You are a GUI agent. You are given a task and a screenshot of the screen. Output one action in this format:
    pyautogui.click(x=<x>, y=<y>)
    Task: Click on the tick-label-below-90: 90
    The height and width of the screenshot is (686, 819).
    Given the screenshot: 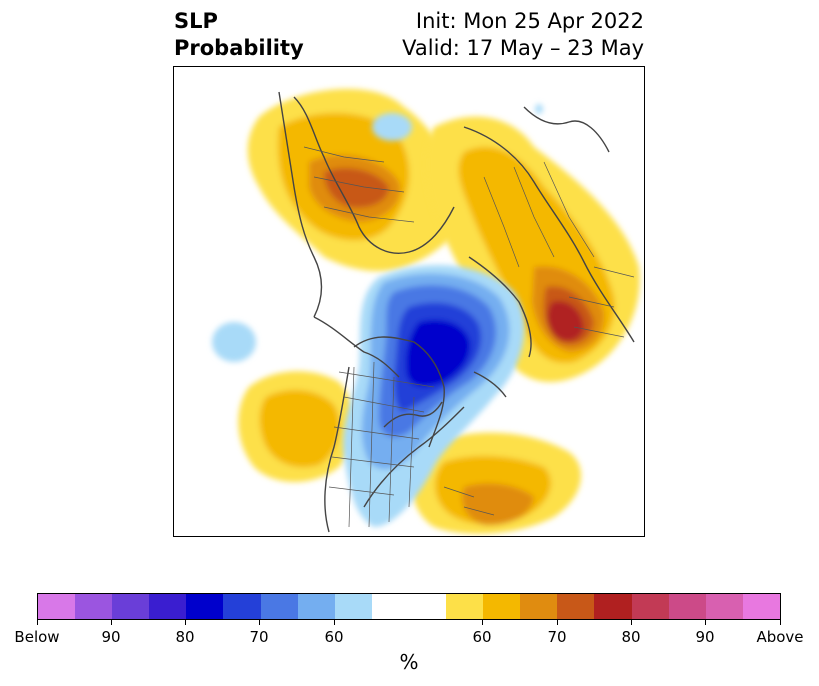 What is the action you would take?
    pyautogui.click(x=111, y=637)
    